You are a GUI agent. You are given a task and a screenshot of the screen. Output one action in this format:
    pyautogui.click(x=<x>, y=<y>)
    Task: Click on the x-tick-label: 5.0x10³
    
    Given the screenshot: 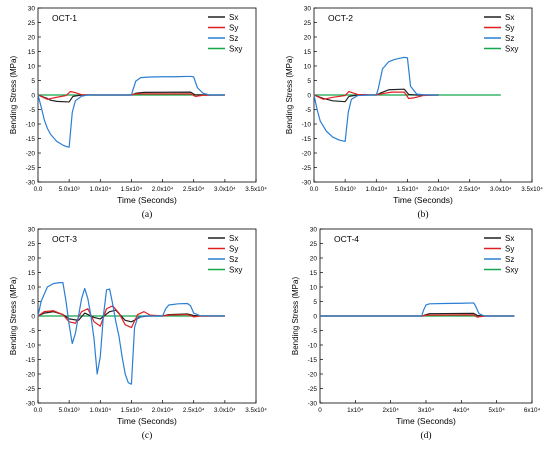 What is the action you would take?
    pyautogui.click(x=345, y=189)
    